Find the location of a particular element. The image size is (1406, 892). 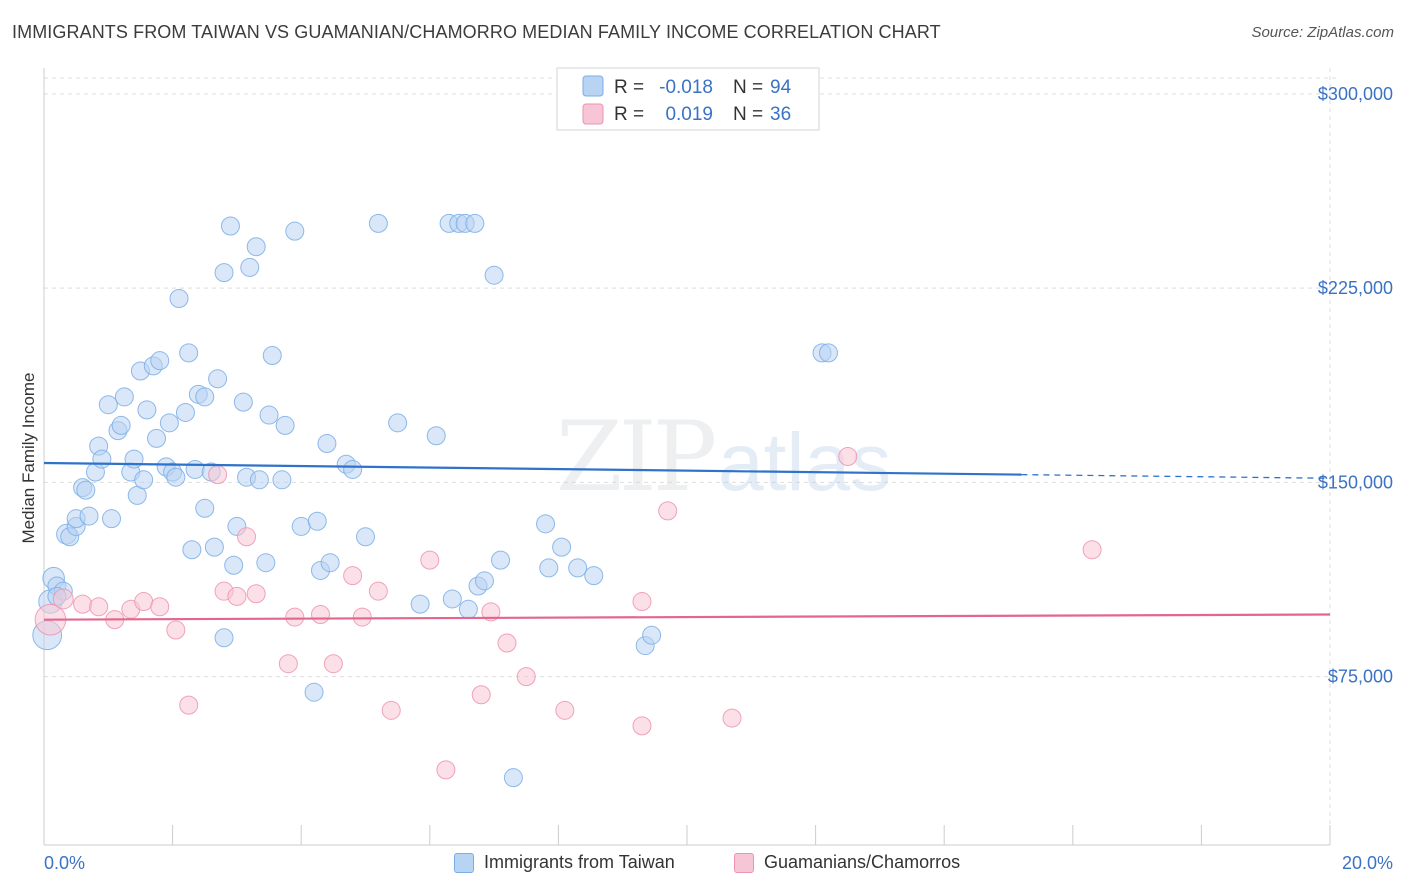

legend: R = -0.018 N = 94 R = 0.019 N = 36 is located at coordinates (688, 99).